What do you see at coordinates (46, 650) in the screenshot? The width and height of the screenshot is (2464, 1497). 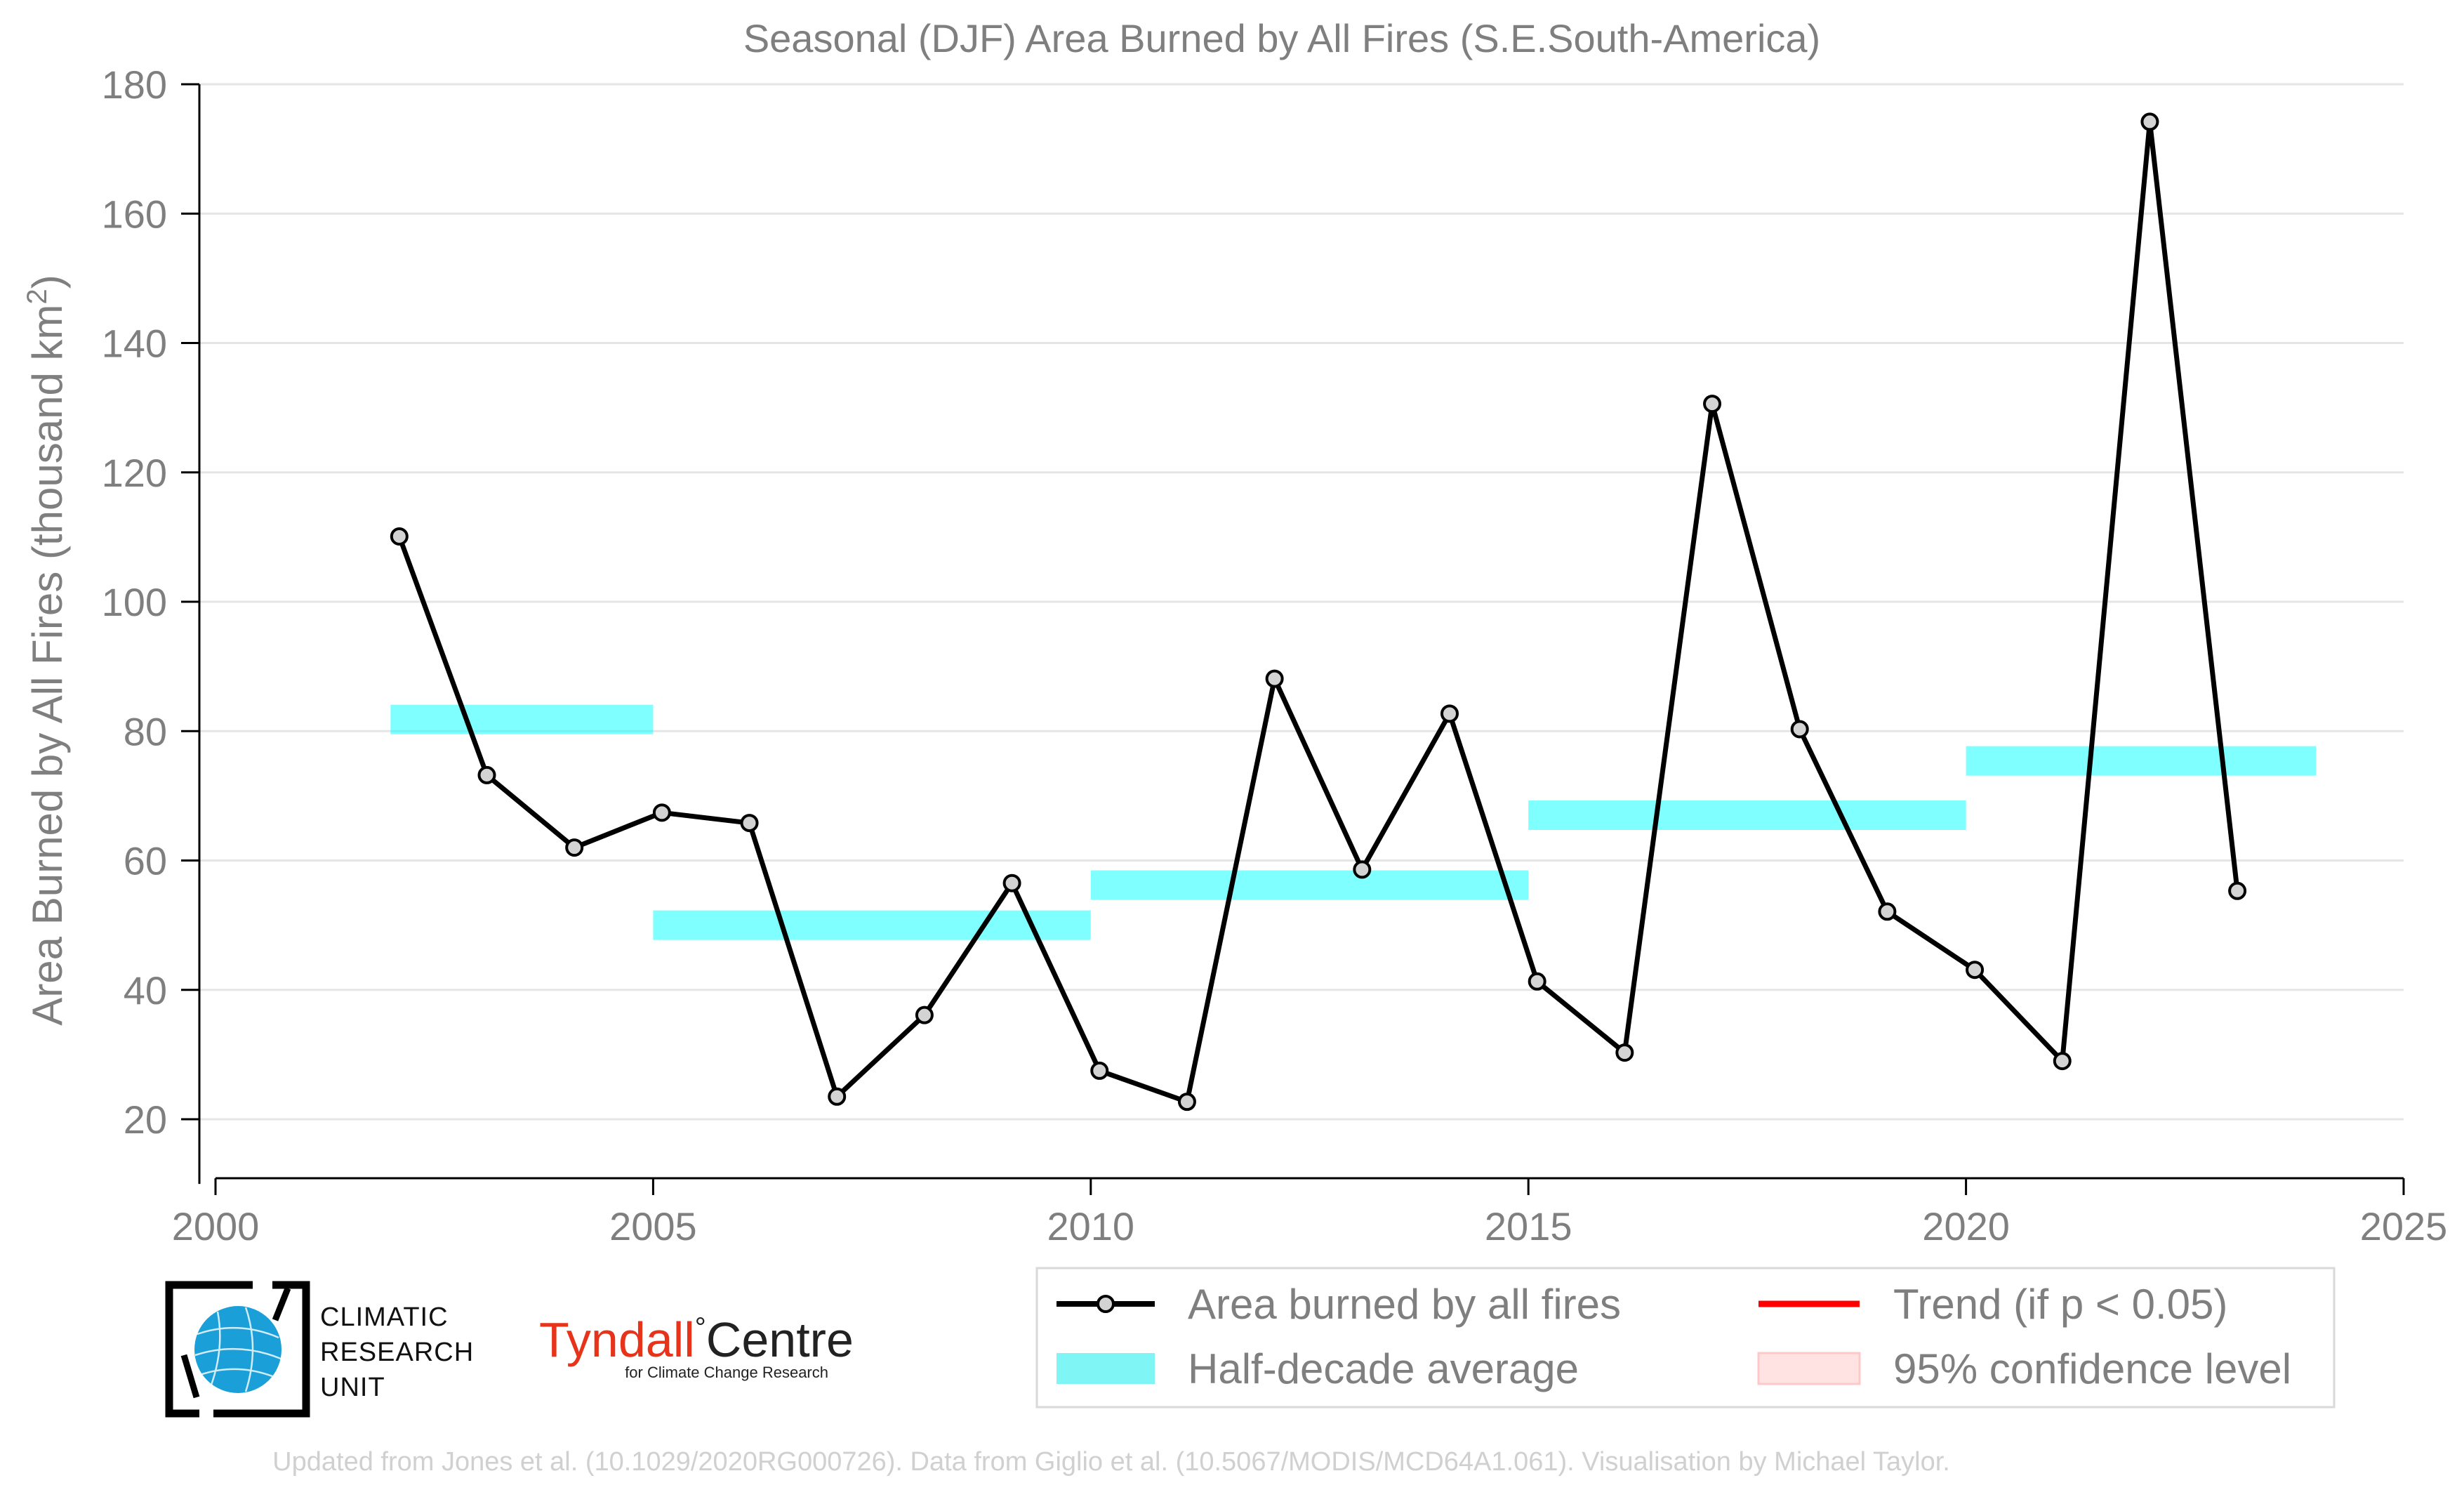 I see `y-axis-label: Area Burned by All Fires (thousand km2)` at bounding box center [46, 650].